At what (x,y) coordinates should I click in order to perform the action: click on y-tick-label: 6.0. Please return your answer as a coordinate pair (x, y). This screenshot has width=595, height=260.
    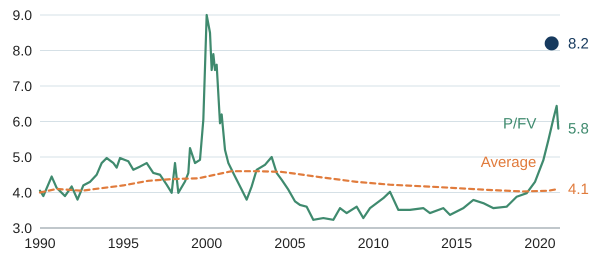
    Looking at the image, I should click on (22, 122).